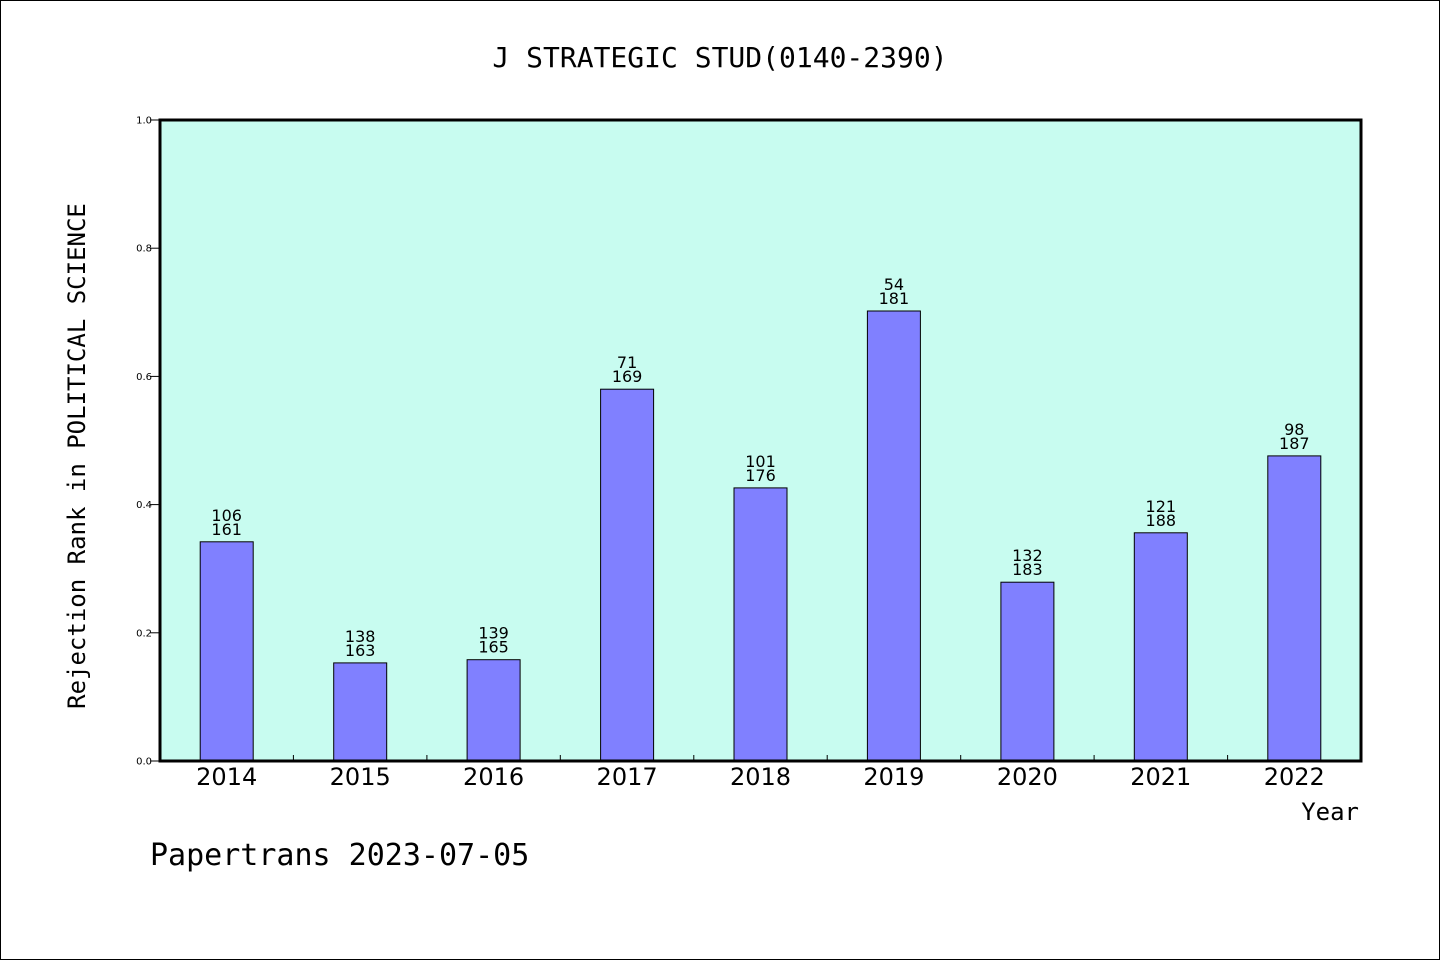  I want to click on x-tick-label-2016: 2016, so click(493, 777).